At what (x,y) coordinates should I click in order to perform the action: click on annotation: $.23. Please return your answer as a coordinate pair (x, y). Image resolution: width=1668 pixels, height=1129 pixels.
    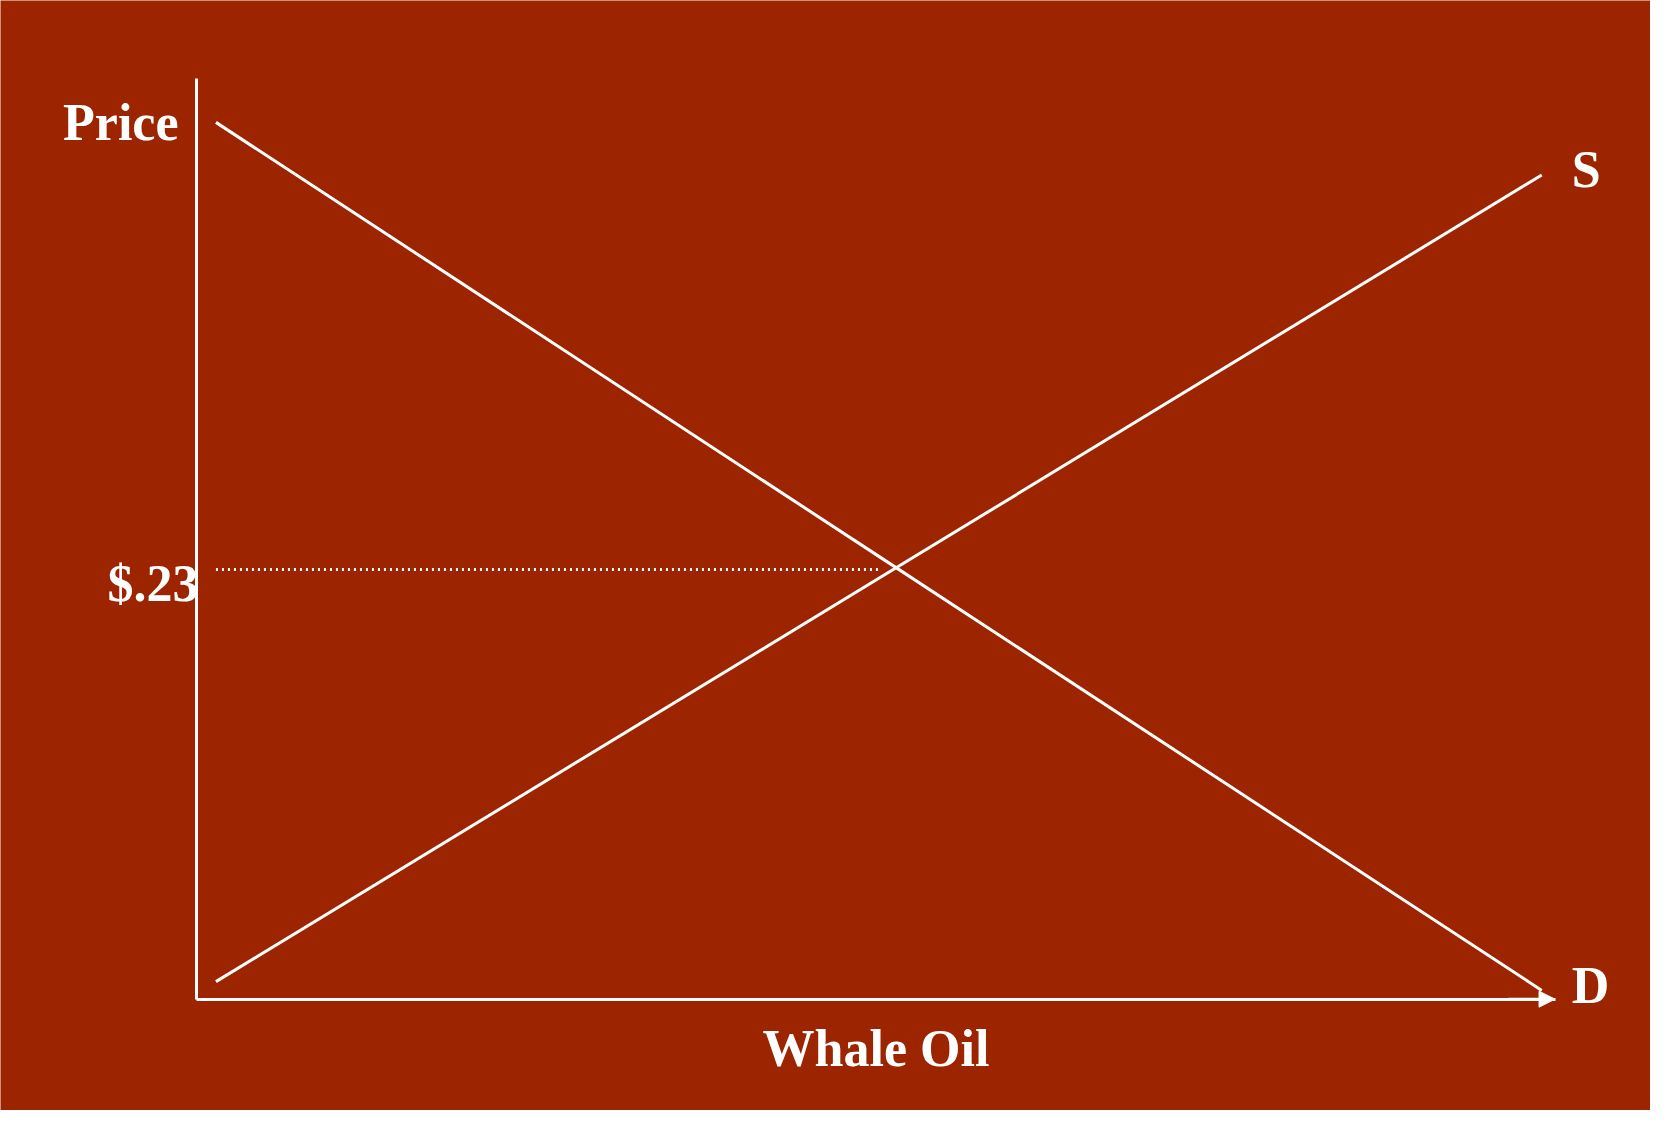
    Looking at the image, I should click on (153, 583).